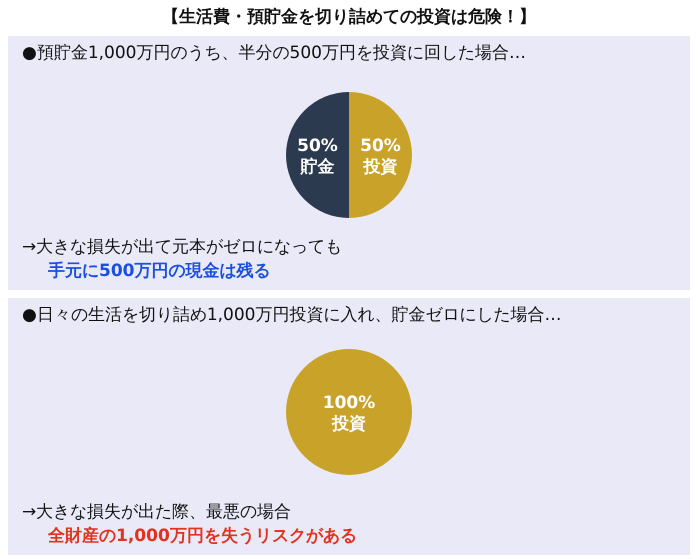 This screenshot has width=698, height=559. I want to click on text: 手元に500万円の現金は残る, so click(158, 271).